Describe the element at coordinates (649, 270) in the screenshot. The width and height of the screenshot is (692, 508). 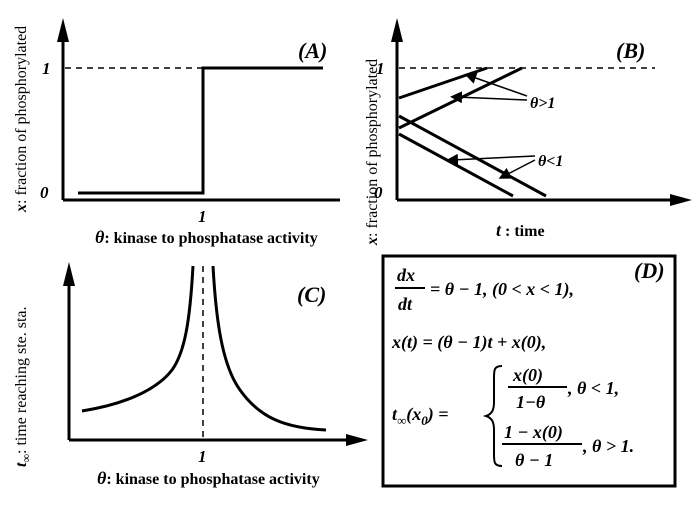
I see `panel-d-label: (D)` at that location.